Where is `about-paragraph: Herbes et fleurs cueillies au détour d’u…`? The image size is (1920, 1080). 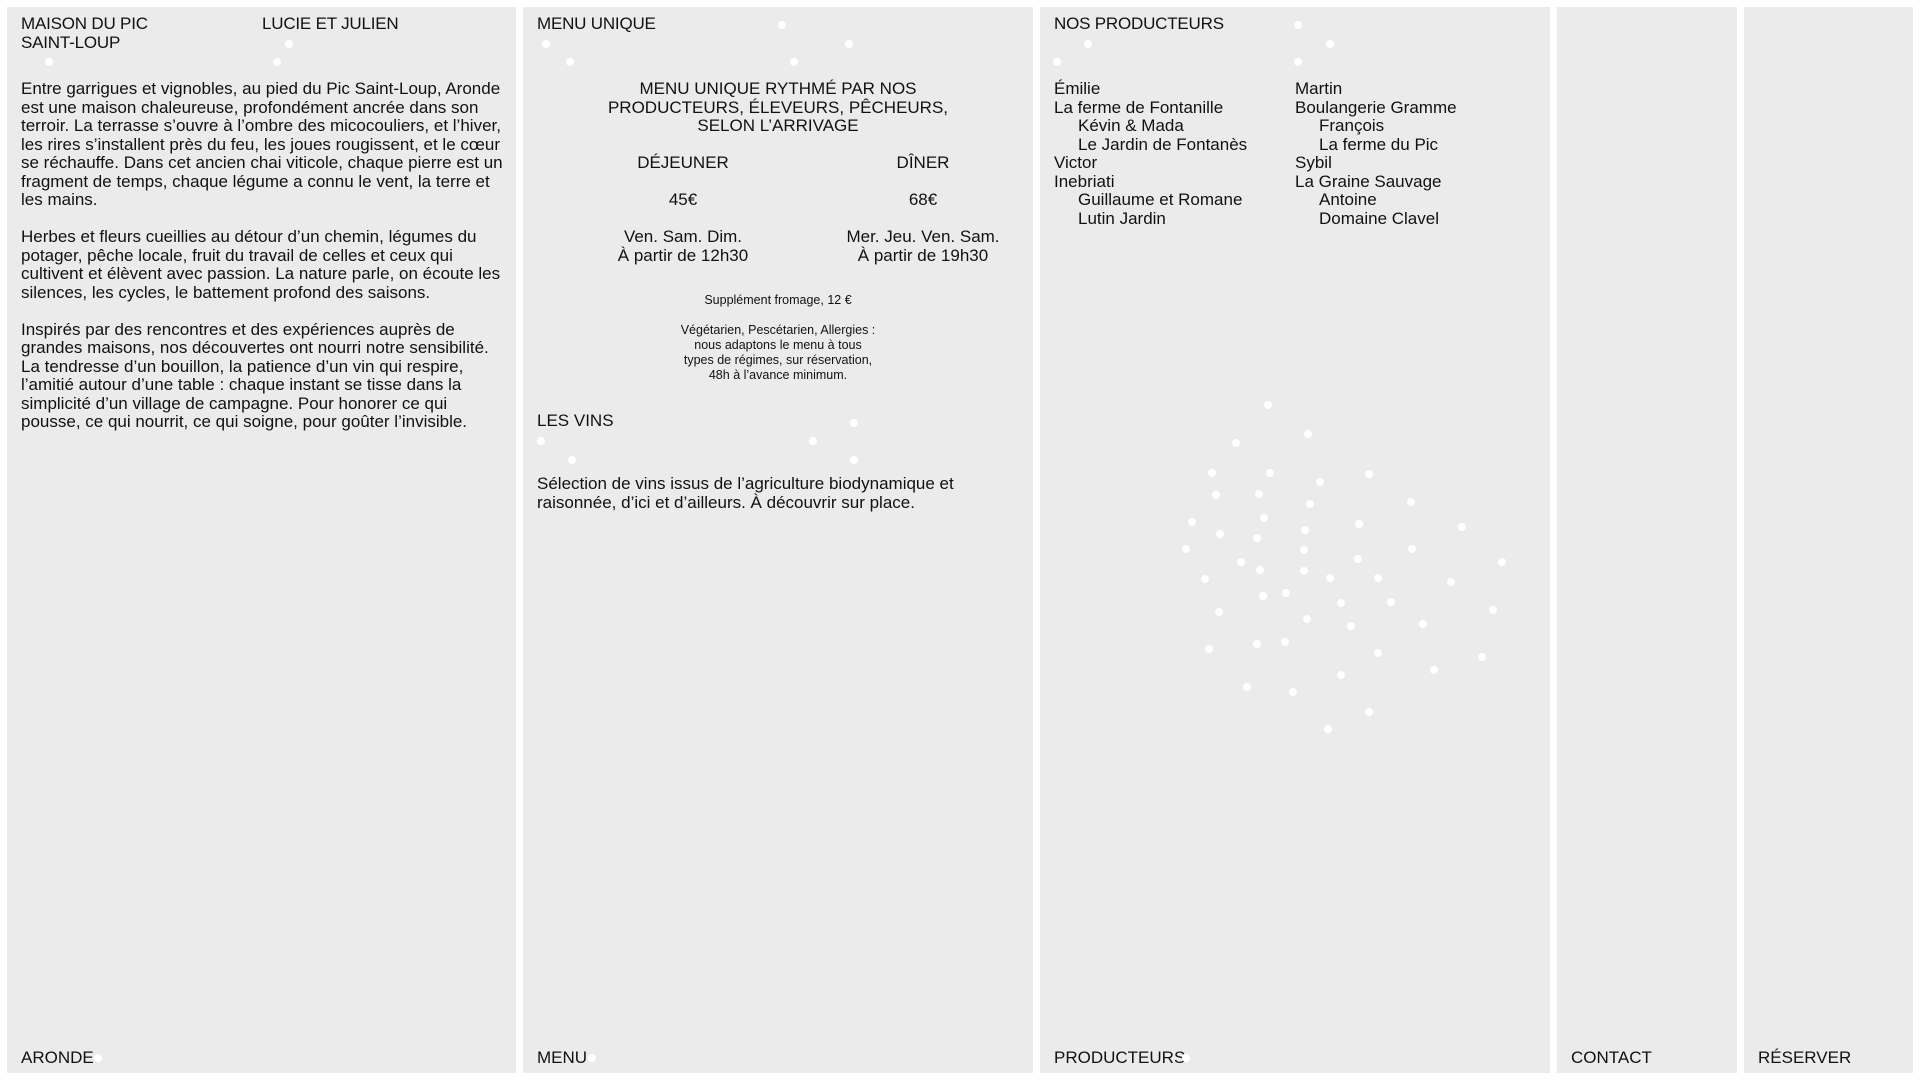
about-paragraph: Herbes et fleurs cueillies au détour d’u… is located at coordinates (261, 264).